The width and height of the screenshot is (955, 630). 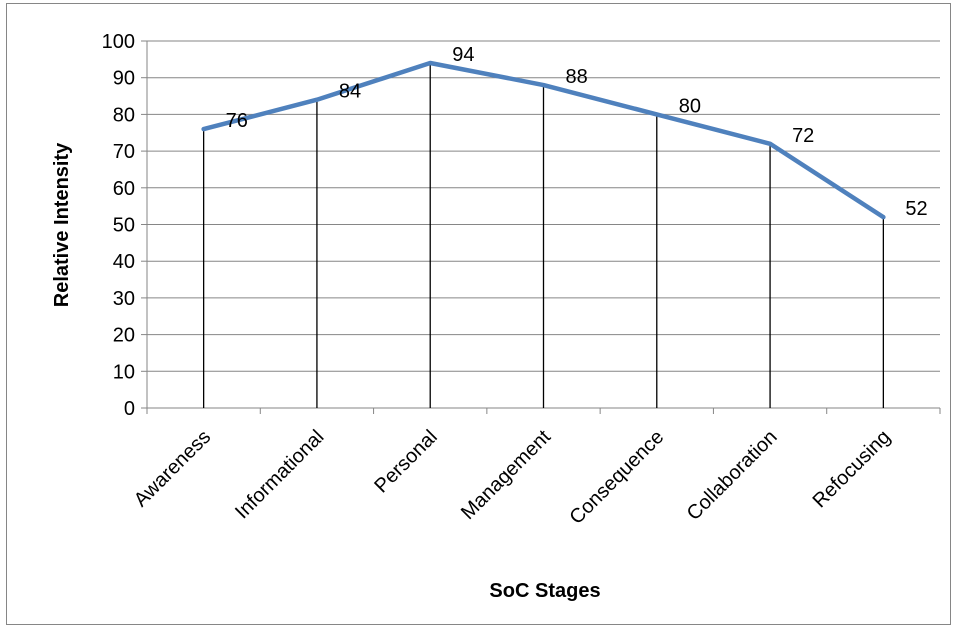 I want to click on x-tick-label: Informational, so click(x=279, y=474).